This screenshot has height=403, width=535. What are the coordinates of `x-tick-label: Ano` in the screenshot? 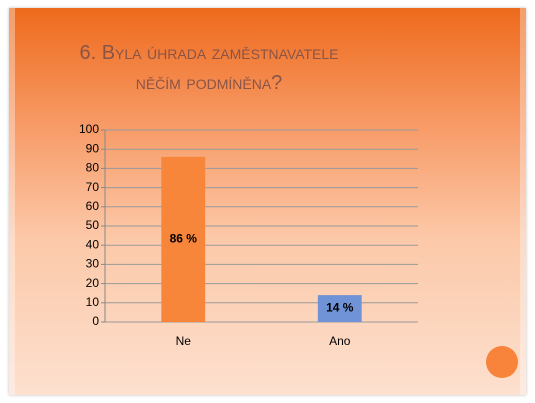 It's located at (340, 341).